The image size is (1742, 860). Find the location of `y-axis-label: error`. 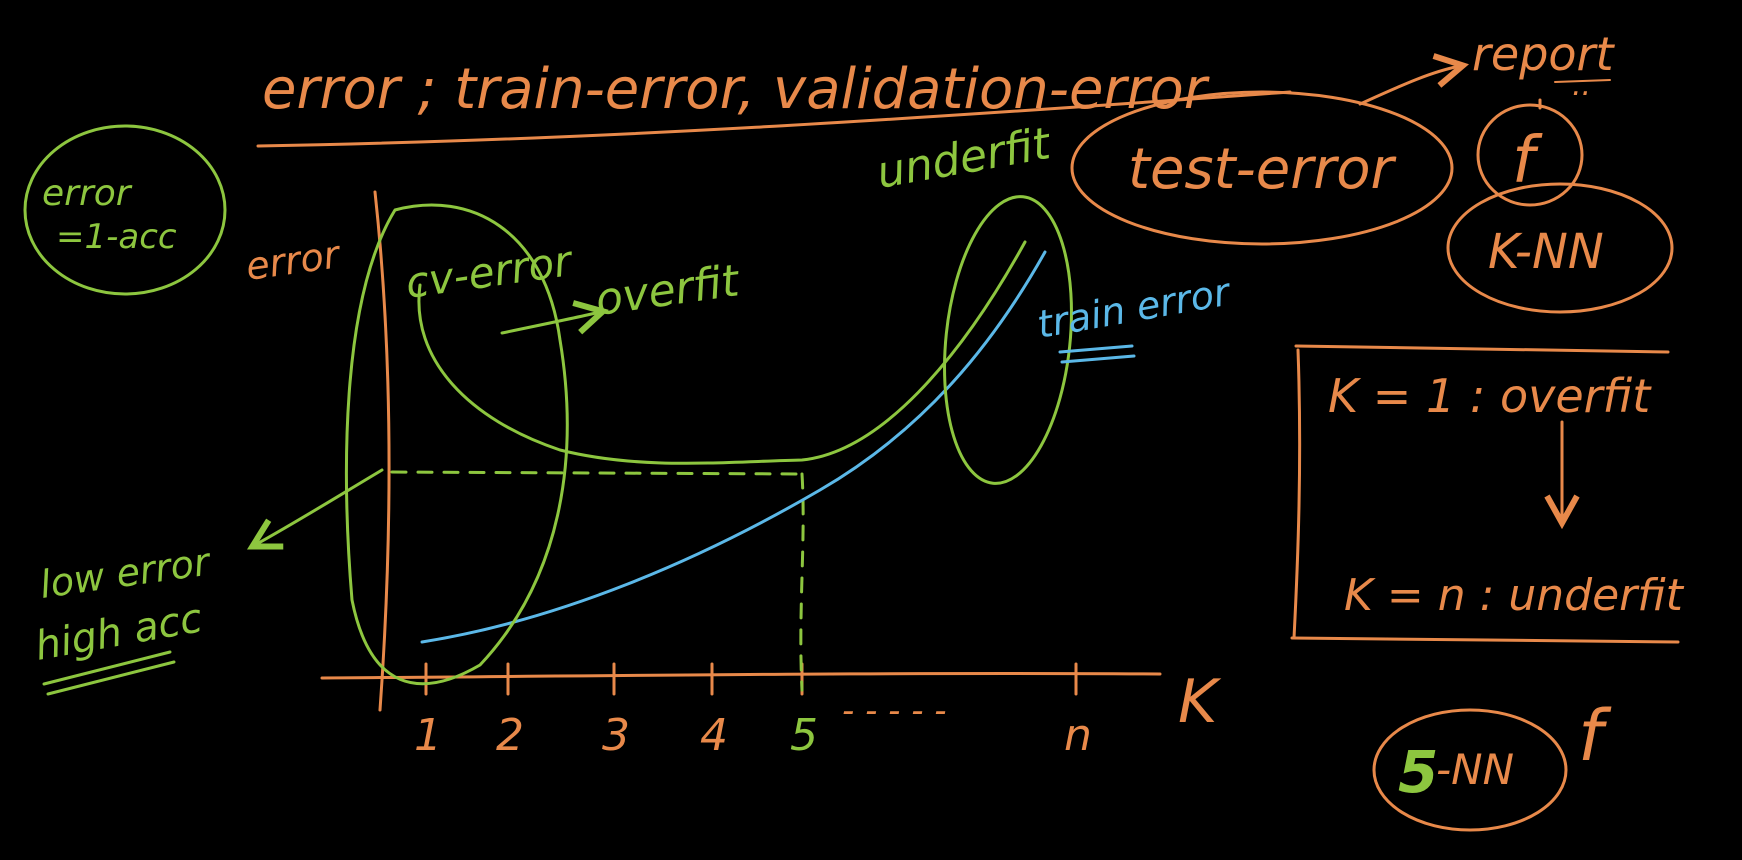

y-axis-label: error is located at coordinates (293, 260).